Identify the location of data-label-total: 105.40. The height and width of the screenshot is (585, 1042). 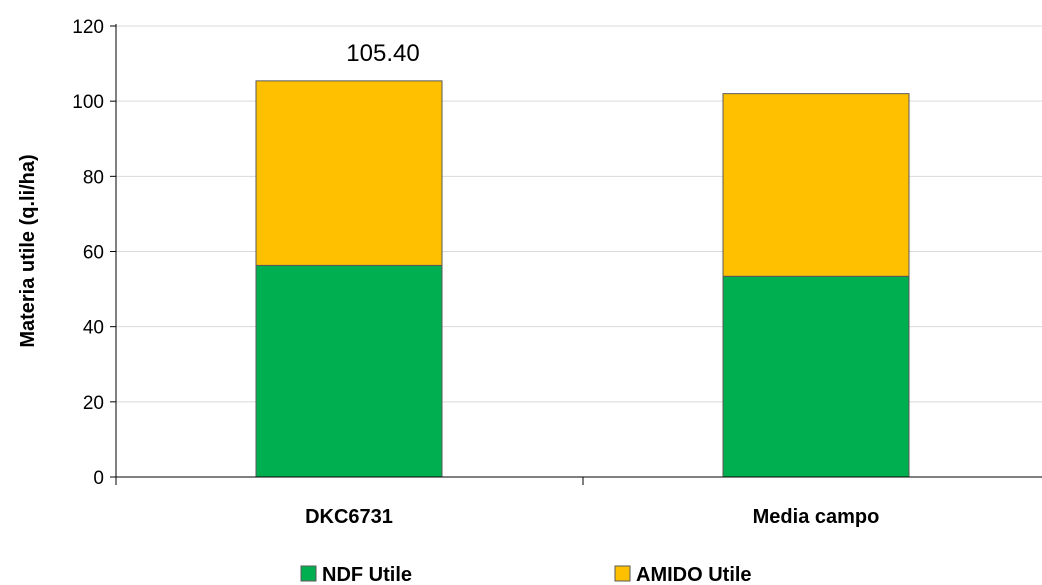
(382, 53).